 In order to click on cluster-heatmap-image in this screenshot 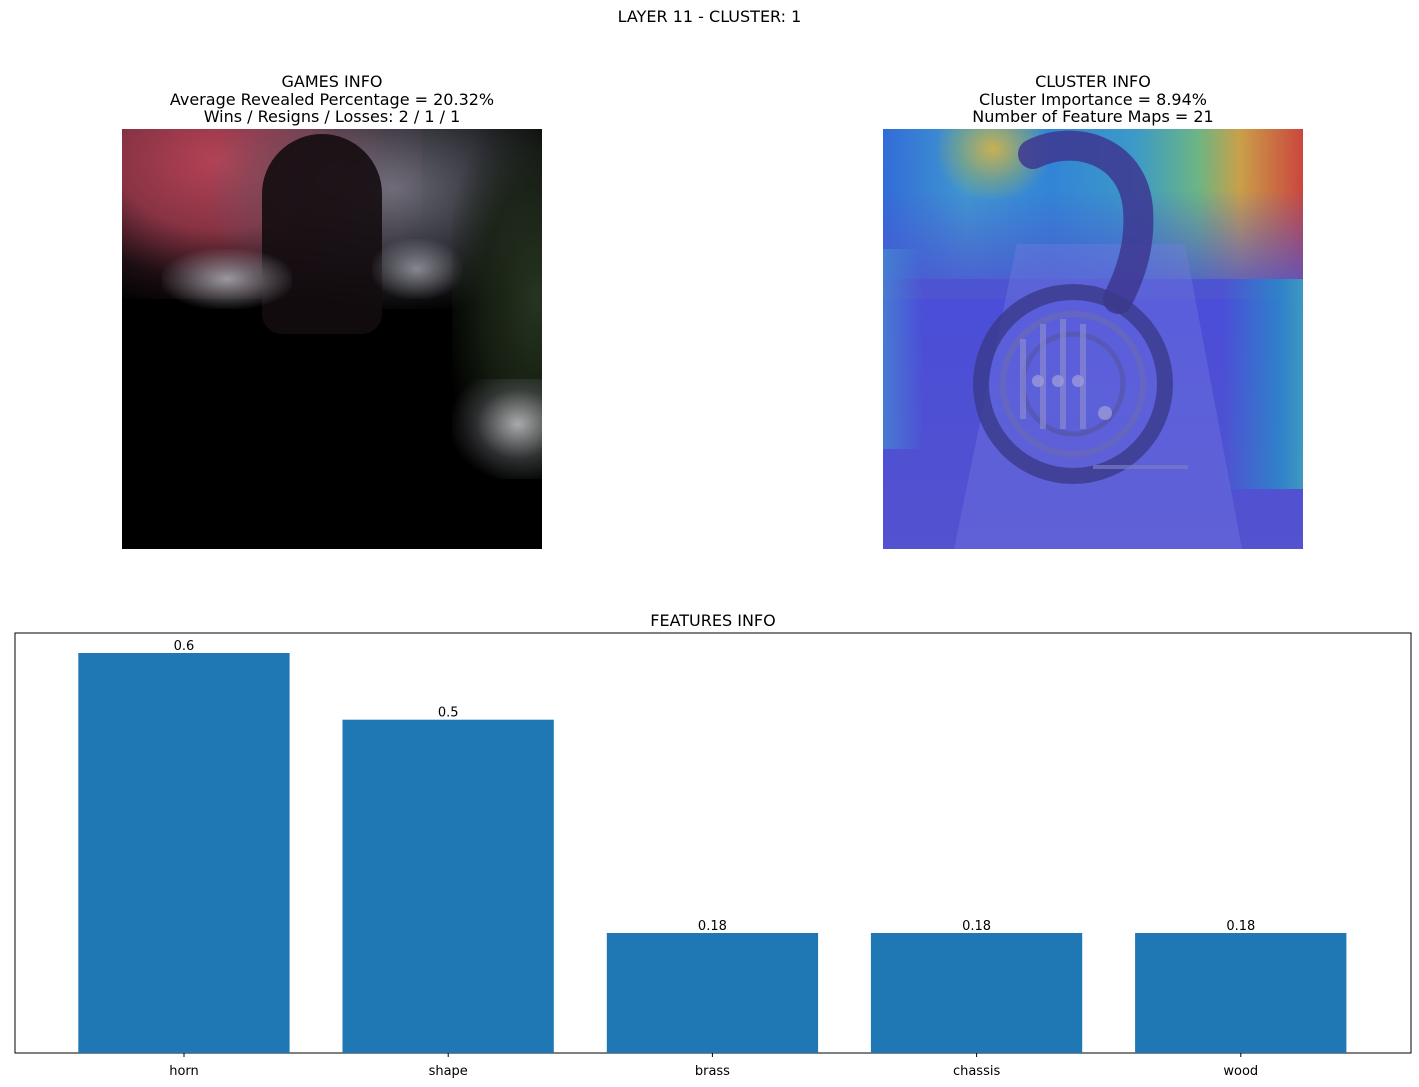, I will do `click(1093, 339)`.